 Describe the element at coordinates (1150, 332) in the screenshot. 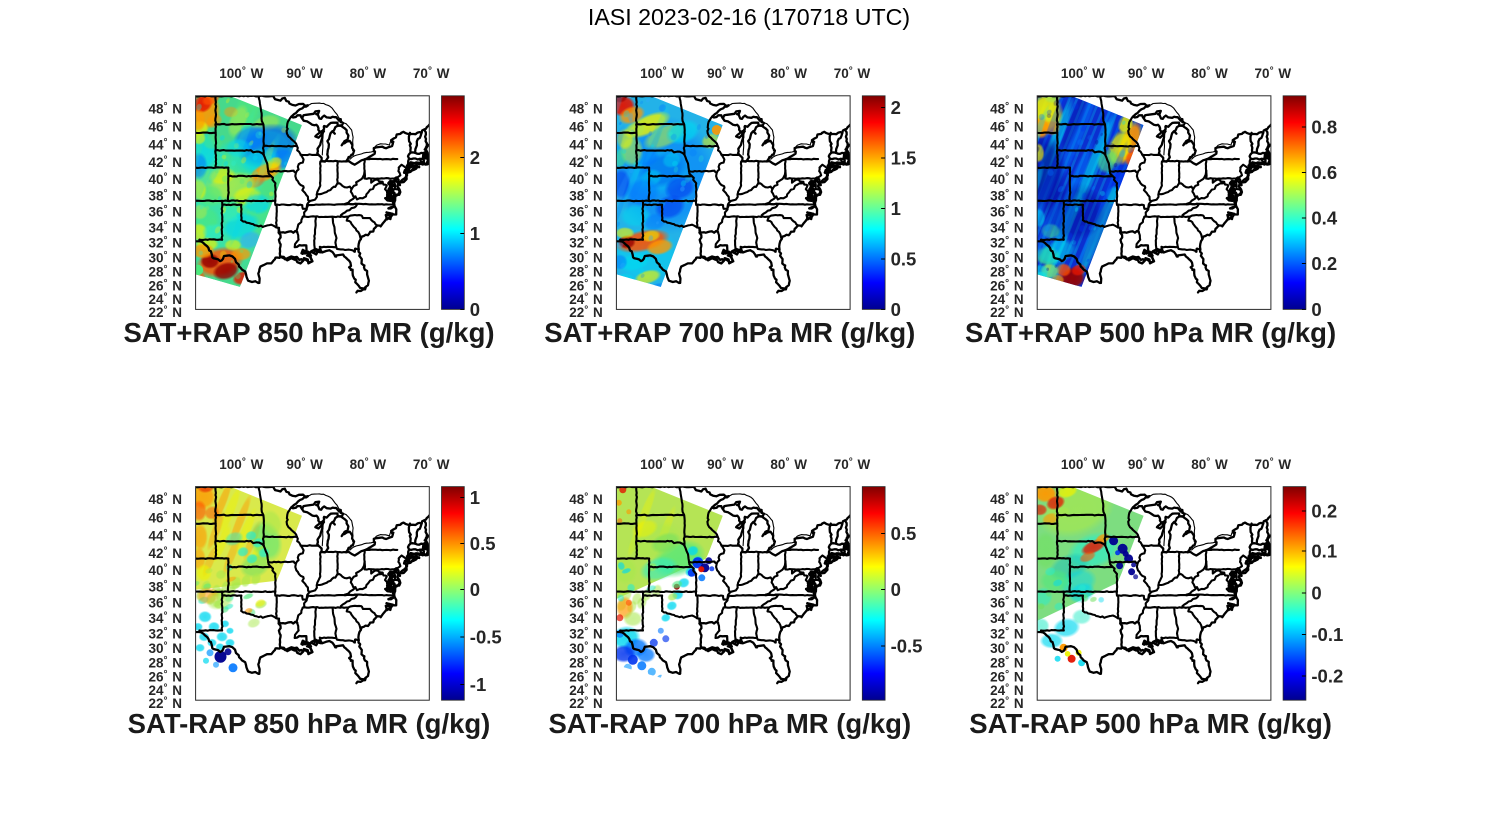

I see `svg-text: SAT+RAP 500 hPa MR (g/kg)` at that location.